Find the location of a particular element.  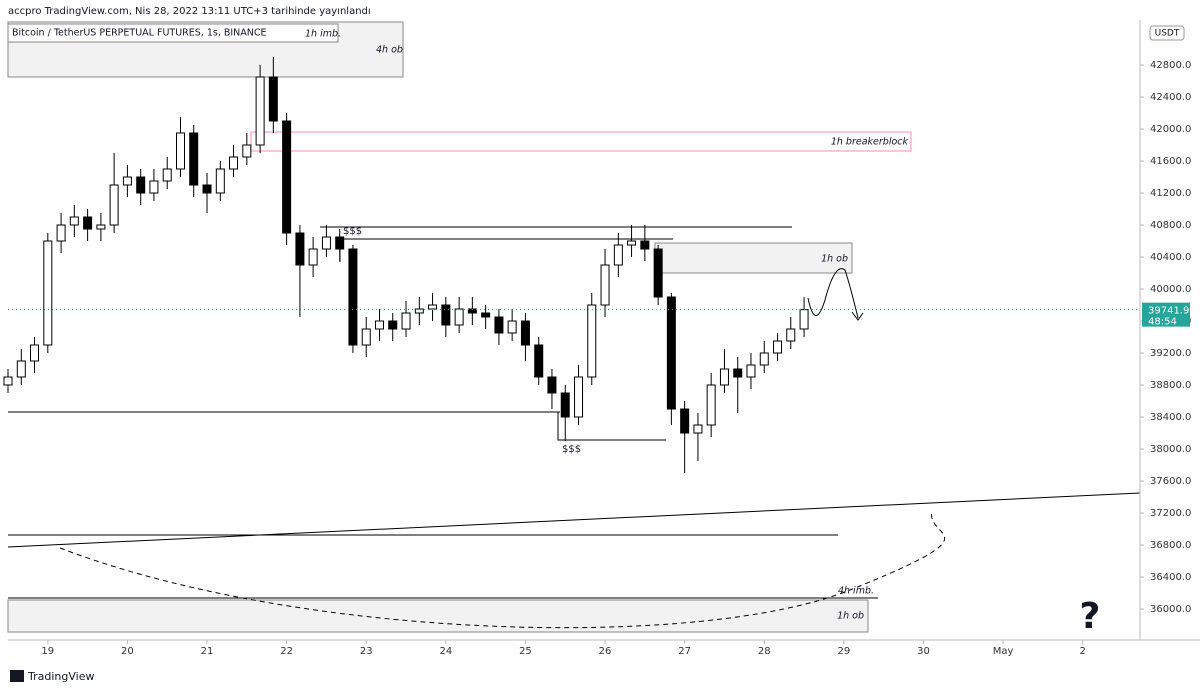

x-tick-label: 24 is located at coordinates (445, 651).